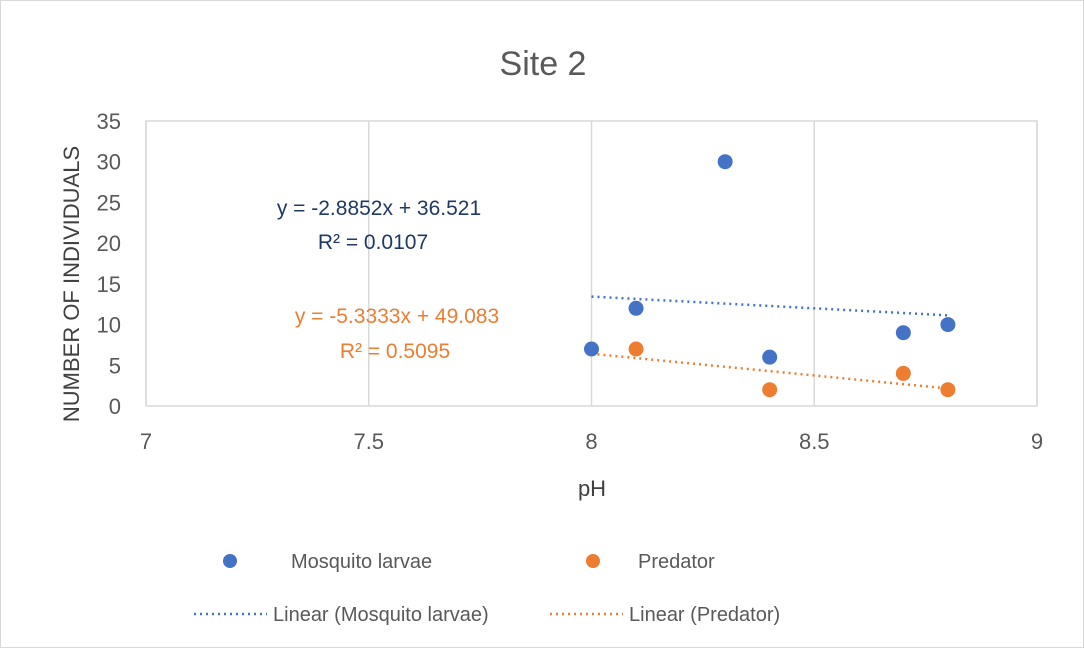  I want to click on y-tick-label: 35, so click(109, 121).